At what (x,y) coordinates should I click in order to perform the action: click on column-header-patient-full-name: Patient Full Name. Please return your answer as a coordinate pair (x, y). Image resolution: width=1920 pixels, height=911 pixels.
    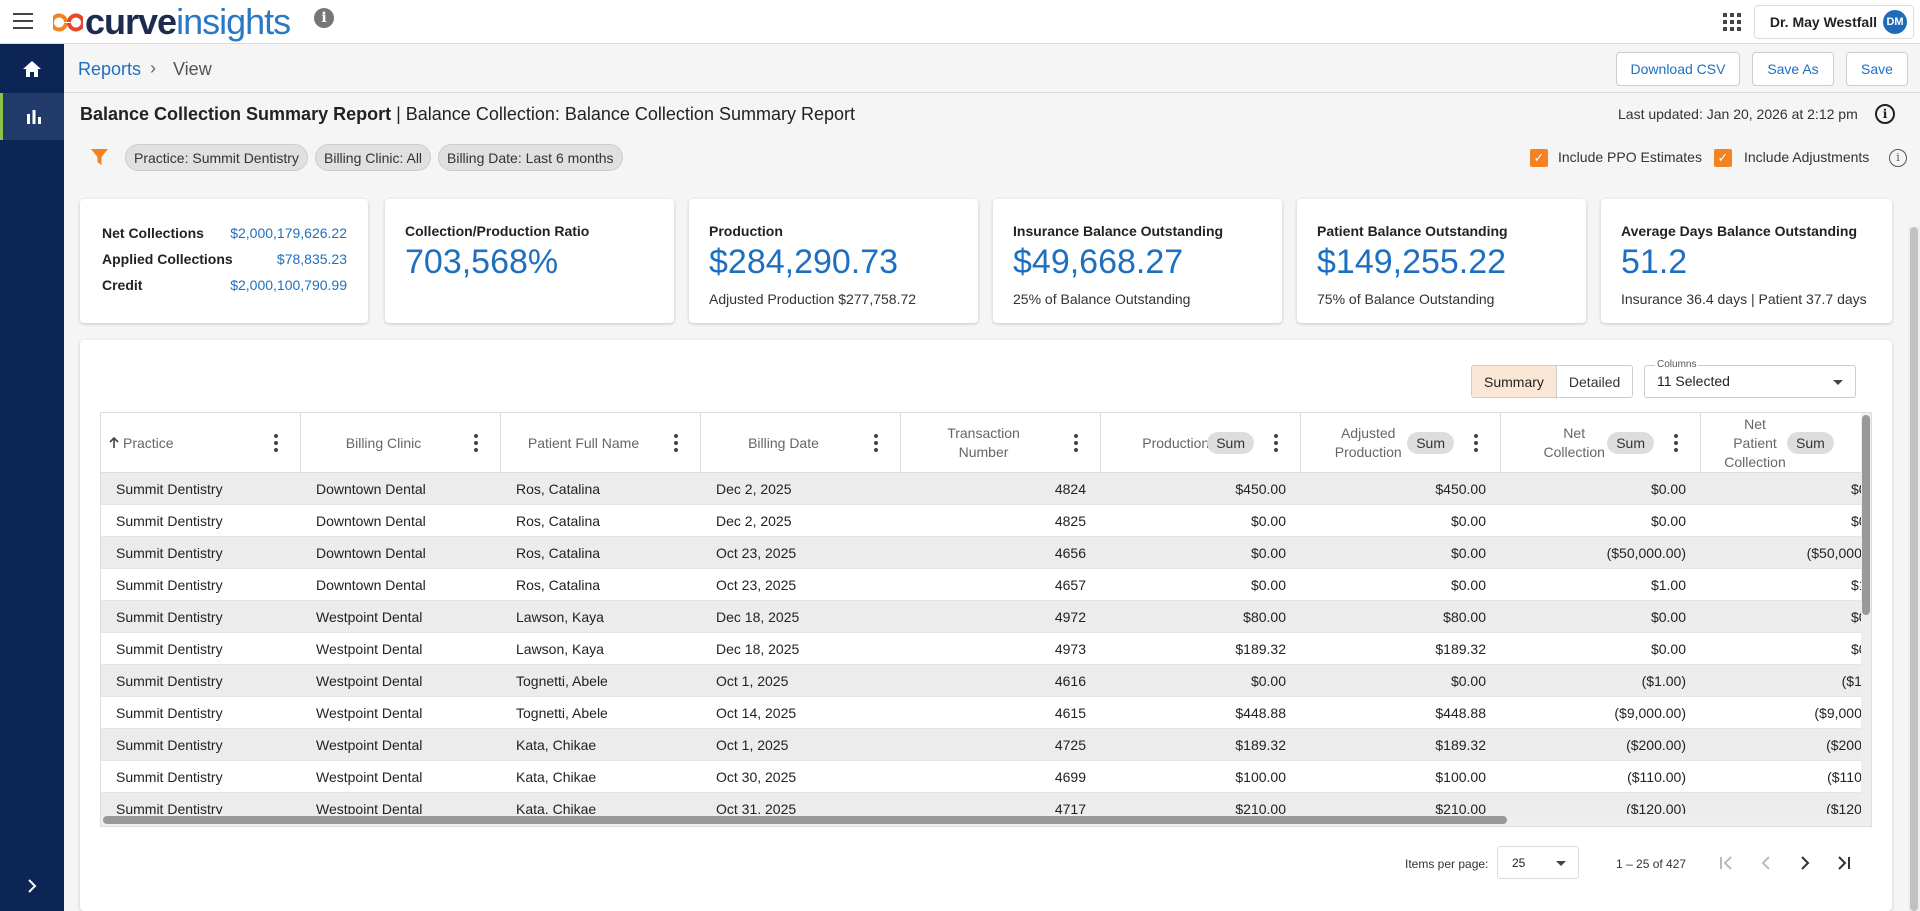
    Looking at the image, I should click on (601, 443).